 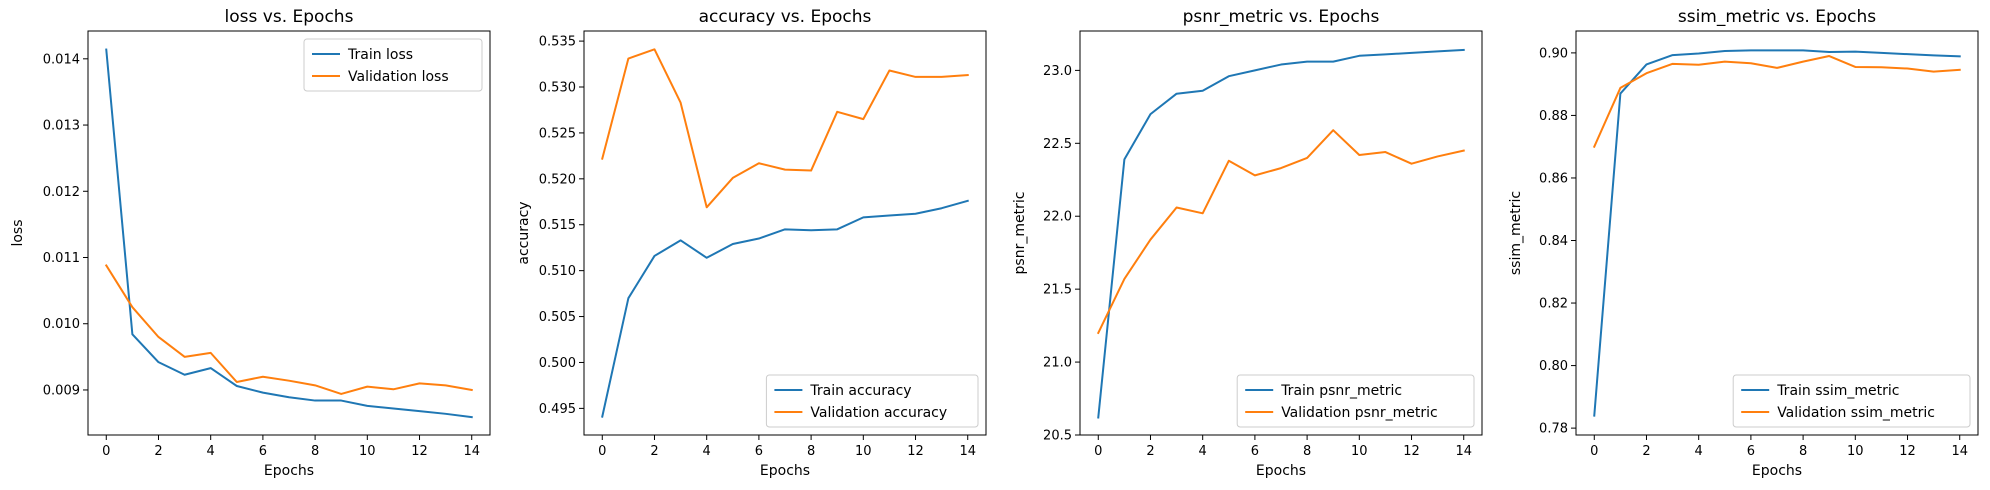 I want to click on y-tick-label: 0.535, so click(x=557, y=42).